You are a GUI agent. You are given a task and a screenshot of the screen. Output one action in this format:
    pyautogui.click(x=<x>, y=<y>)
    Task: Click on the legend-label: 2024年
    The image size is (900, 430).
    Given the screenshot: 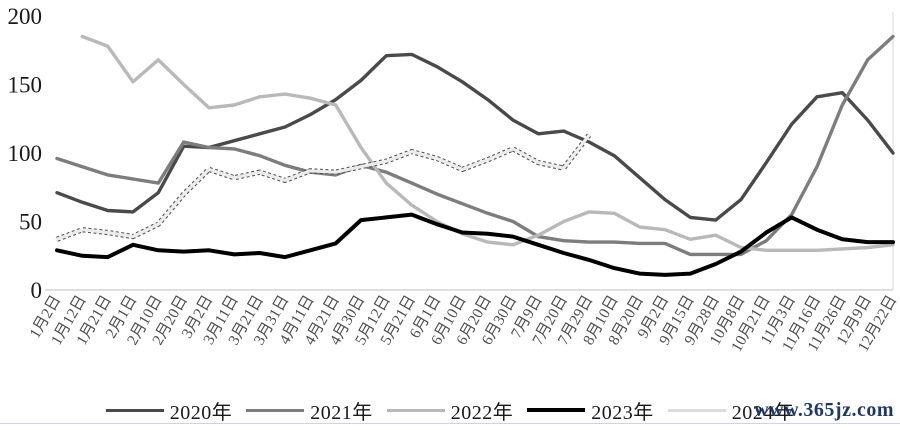 What is the action you would take?
    pyautogui.click(x=763, y=412)
    